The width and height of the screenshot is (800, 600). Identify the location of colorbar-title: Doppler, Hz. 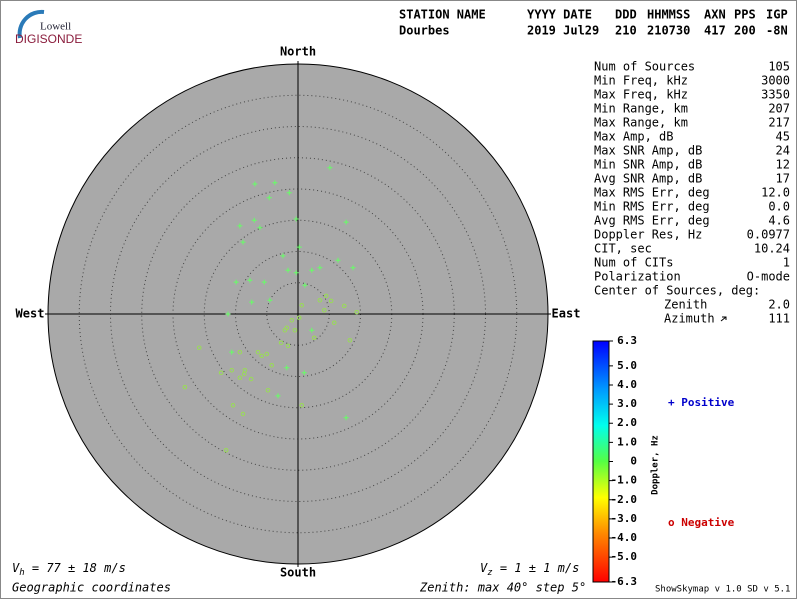
(656, 465).